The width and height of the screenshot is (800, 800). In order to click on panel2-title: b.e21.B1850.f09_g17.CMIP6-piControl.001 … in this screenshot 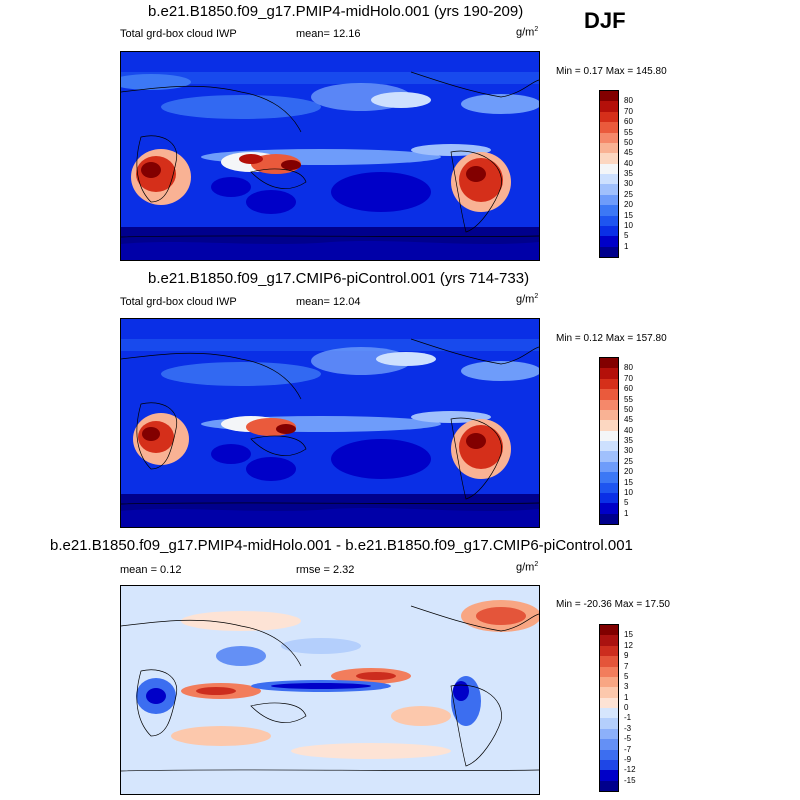, I will do `click(339, 278)`.